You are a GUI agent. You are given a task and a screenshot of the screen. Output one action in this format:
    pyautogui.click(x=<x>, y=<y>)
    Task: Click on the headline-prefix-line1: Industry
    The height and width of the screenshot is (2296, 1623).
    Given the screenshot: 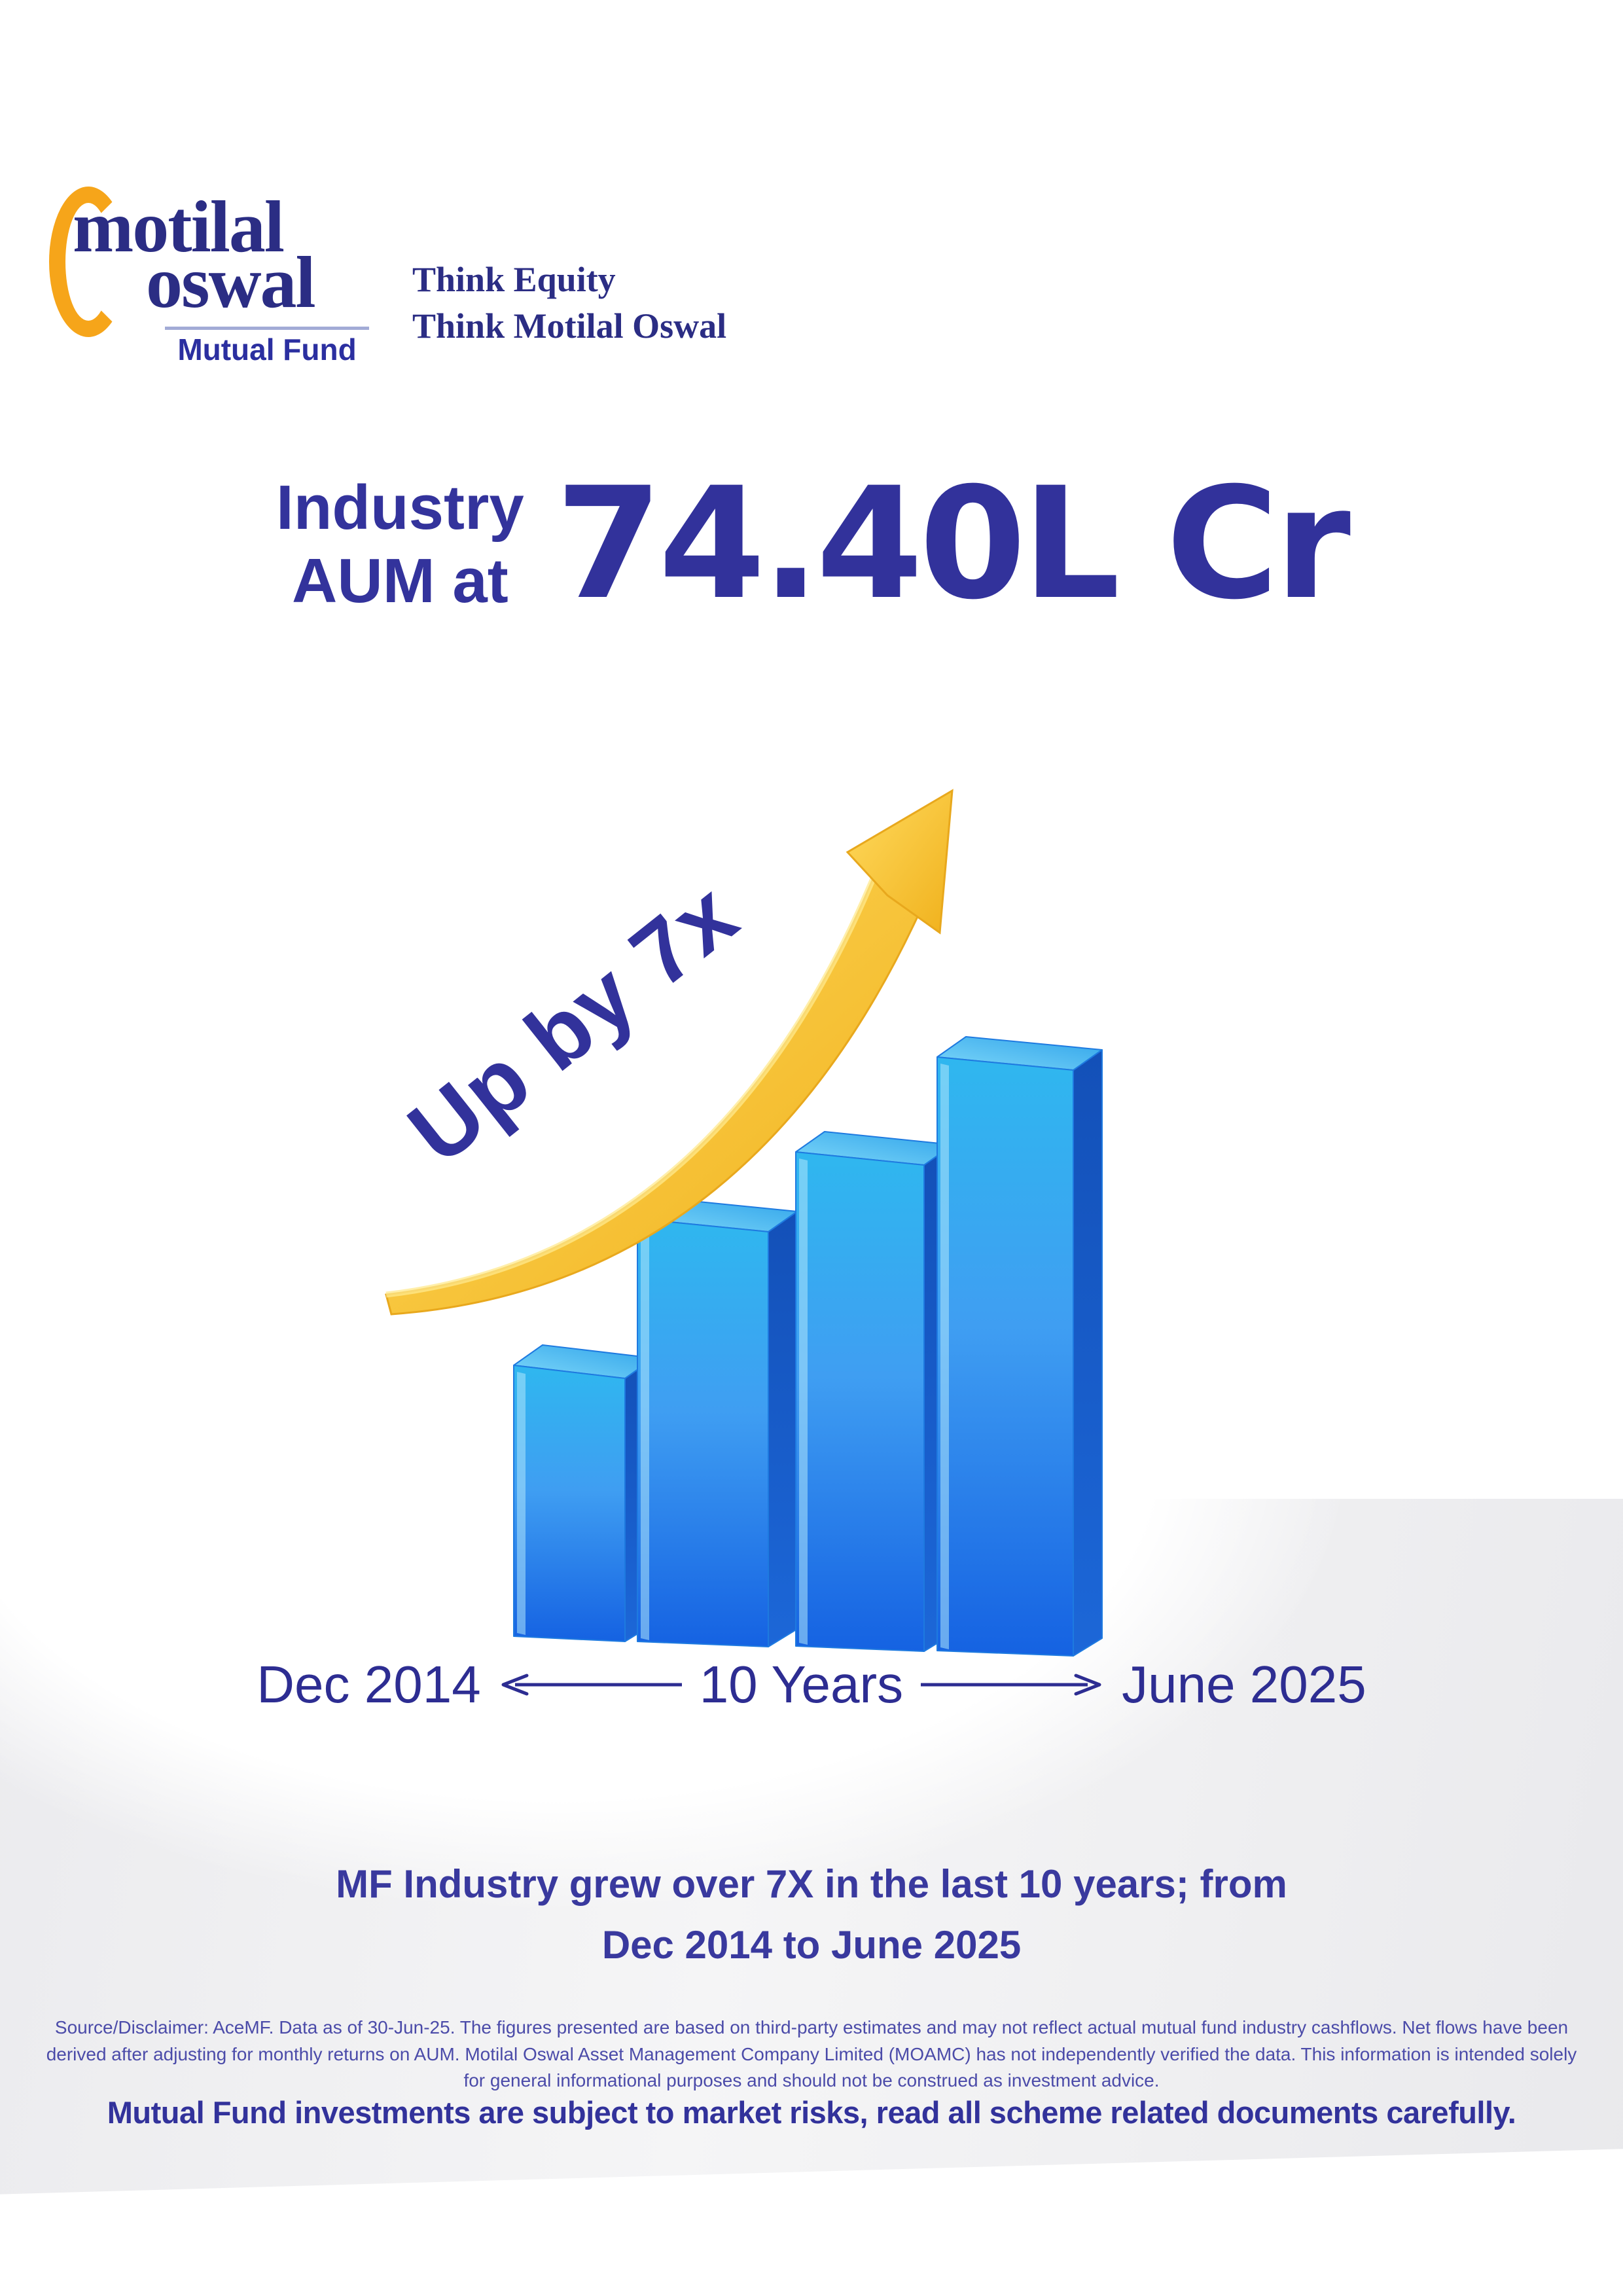 What is the action you would take?
    pyautogui.click(x=400, y=508)
    